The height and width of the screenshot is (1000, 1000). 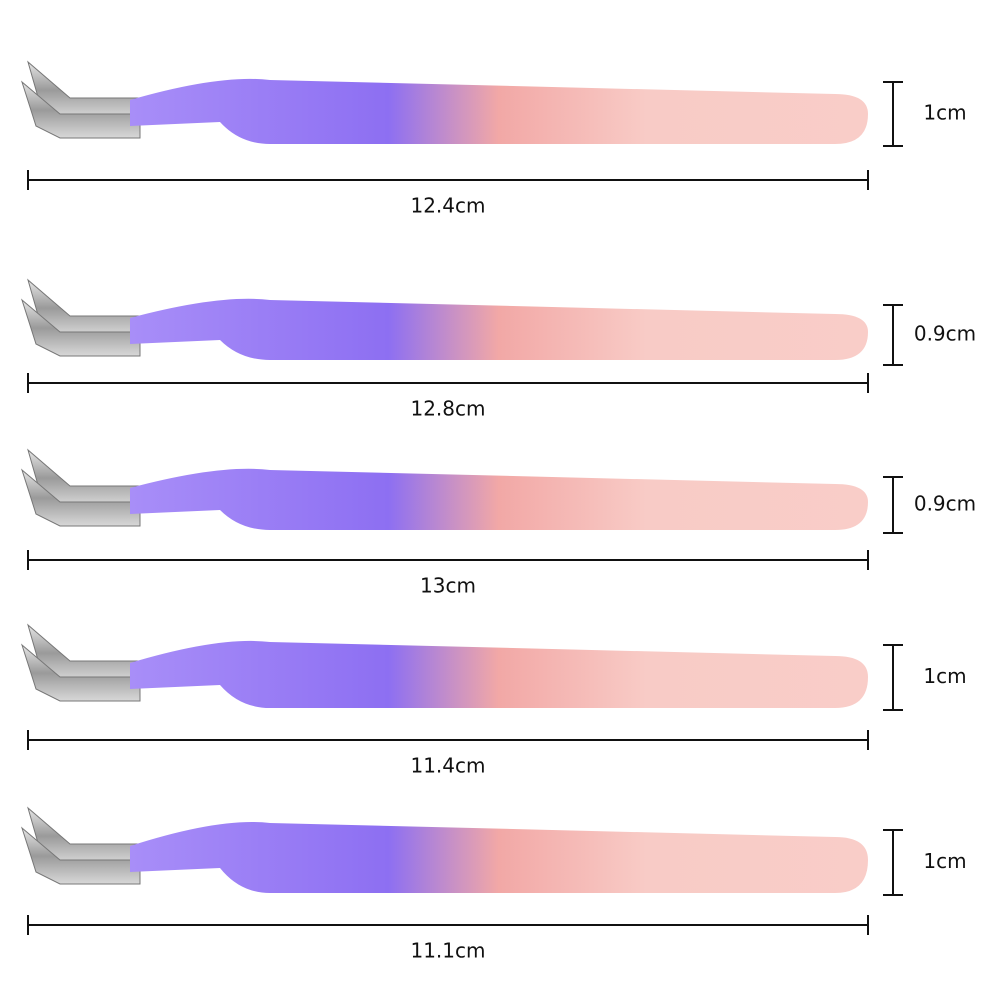 I want to click on length-label: 12.4cm, so click(x=447, y=206).